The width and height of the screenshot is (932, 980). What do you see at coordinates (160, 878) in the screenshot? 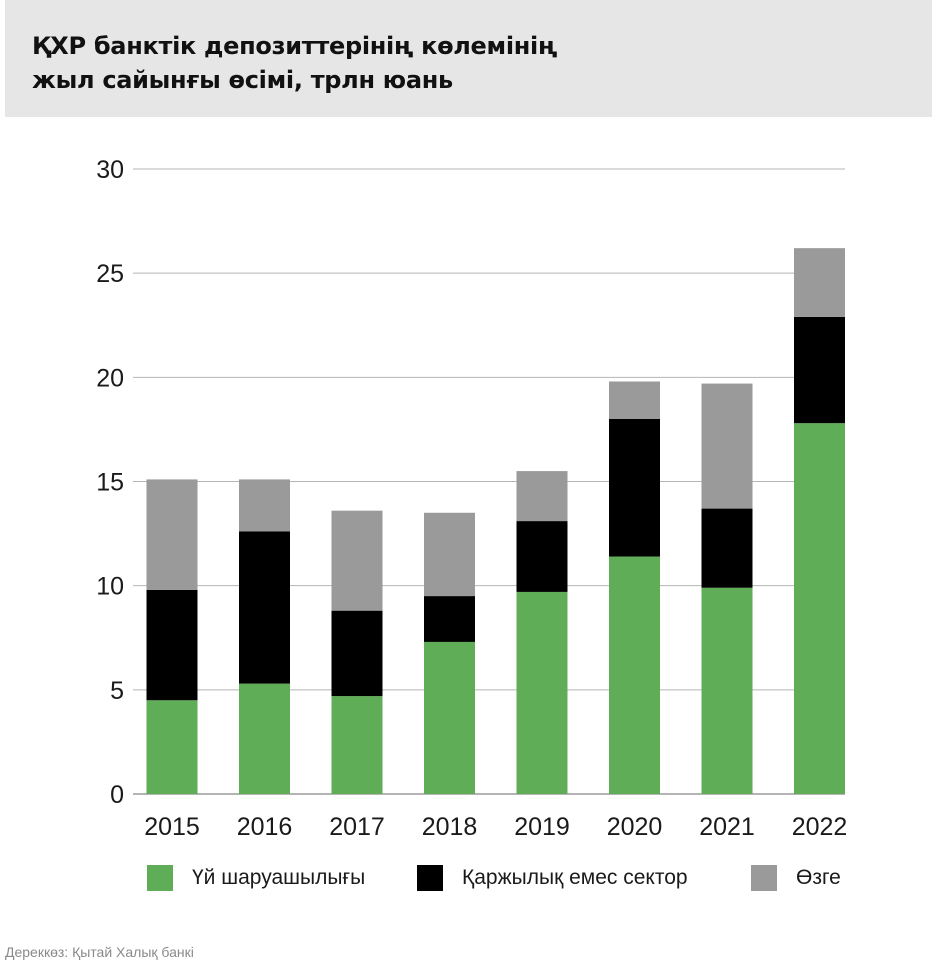
I see `legend-swatch-households` at bounding box center [160, 878].